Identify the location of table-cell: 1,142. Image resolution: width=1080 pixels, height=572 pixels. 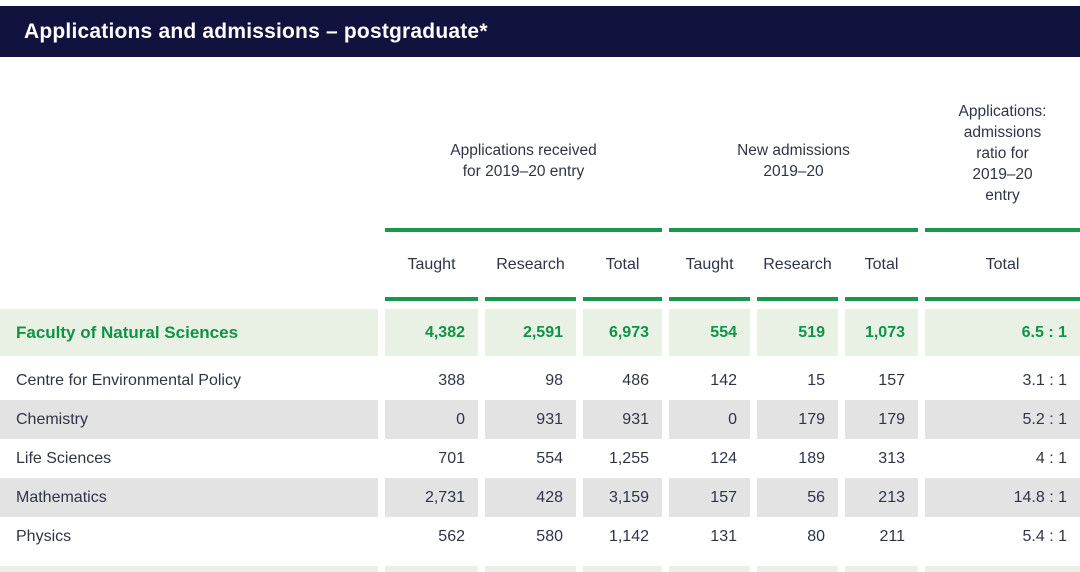
(628, 536).